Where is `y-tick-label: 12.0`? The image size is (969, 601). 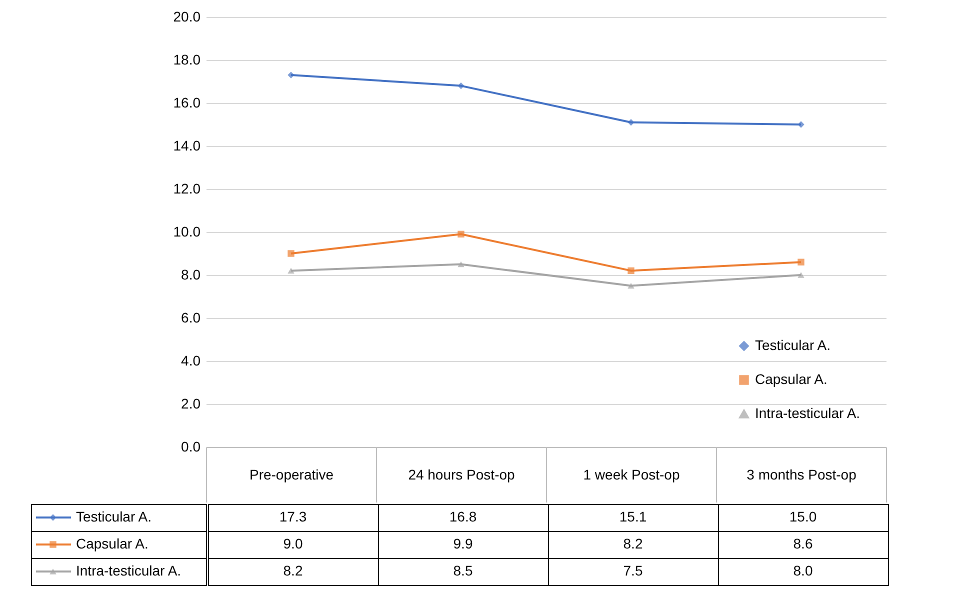 y-tick-label: 12.0 is located at coordinates (187, 188).